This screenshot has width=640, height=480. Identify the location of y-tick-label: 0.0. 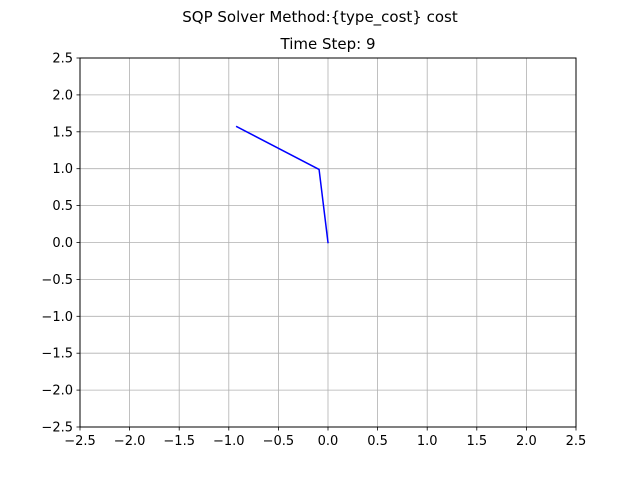
(62, 243).